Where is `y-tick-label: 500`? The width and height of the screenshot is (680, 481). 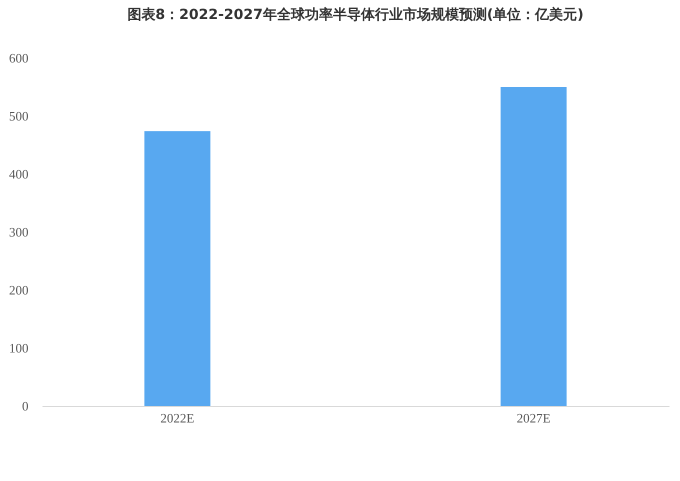
y-tick-label: 500 is located at coordinates (18, 116).